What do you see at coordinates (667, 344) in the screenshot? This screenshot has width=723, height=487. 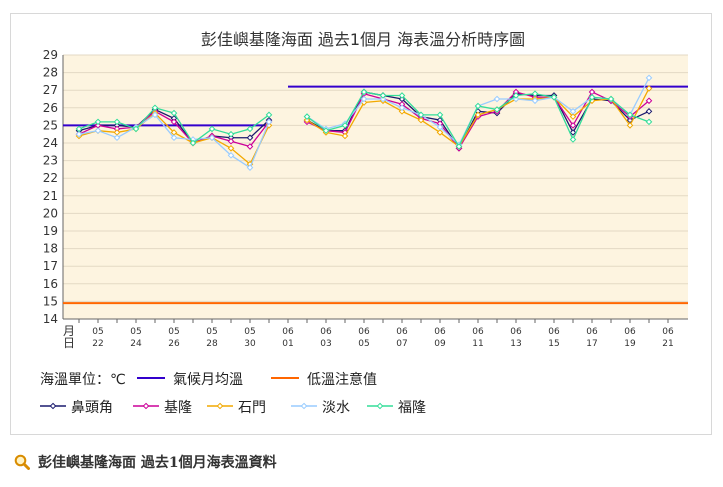 I see `x-tick-label-day: 21` at bounding box center [667, 344].